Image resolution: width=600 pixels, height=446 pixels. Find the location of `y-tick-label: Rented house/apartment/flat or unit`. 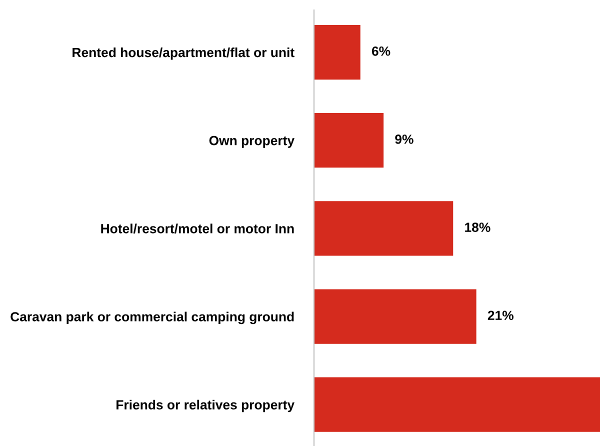

y-tick-label: Rented house/apartment/flat or unit is located at coordinates (183, 54).